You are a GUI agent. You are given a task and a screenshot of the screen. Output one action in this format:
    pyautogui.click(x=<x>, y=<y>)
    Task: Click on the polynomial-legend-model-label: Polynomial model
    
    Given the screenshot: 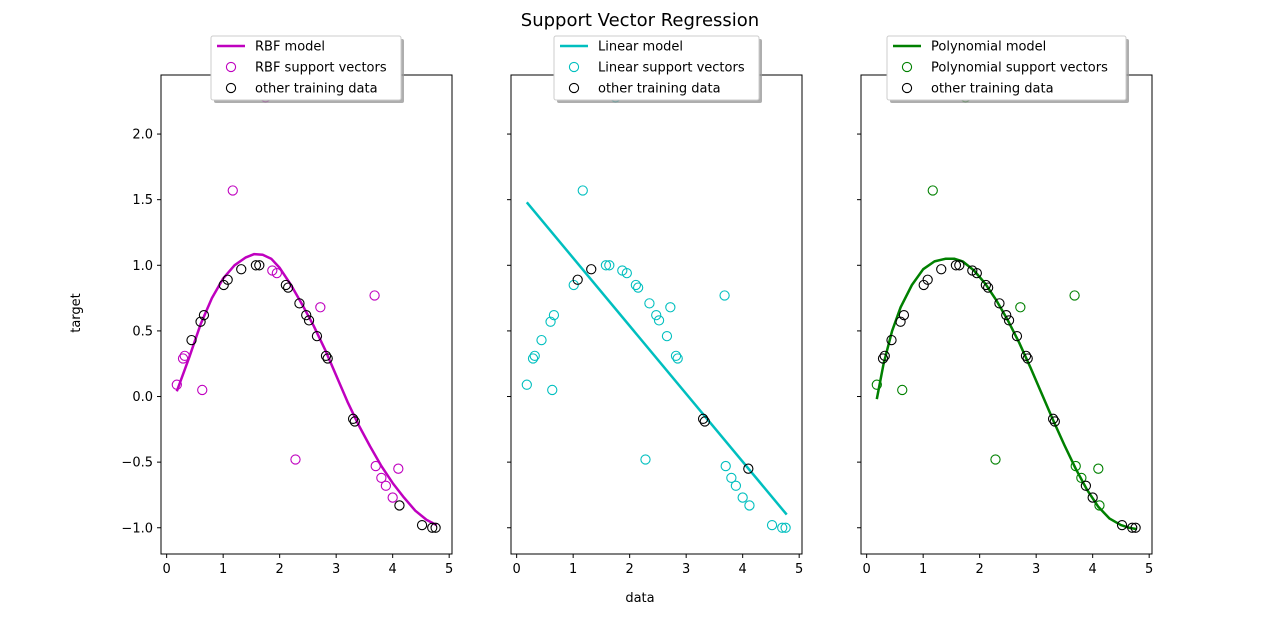 What is the action you would take?
    pyautogui.click(x=988, y=47)
    